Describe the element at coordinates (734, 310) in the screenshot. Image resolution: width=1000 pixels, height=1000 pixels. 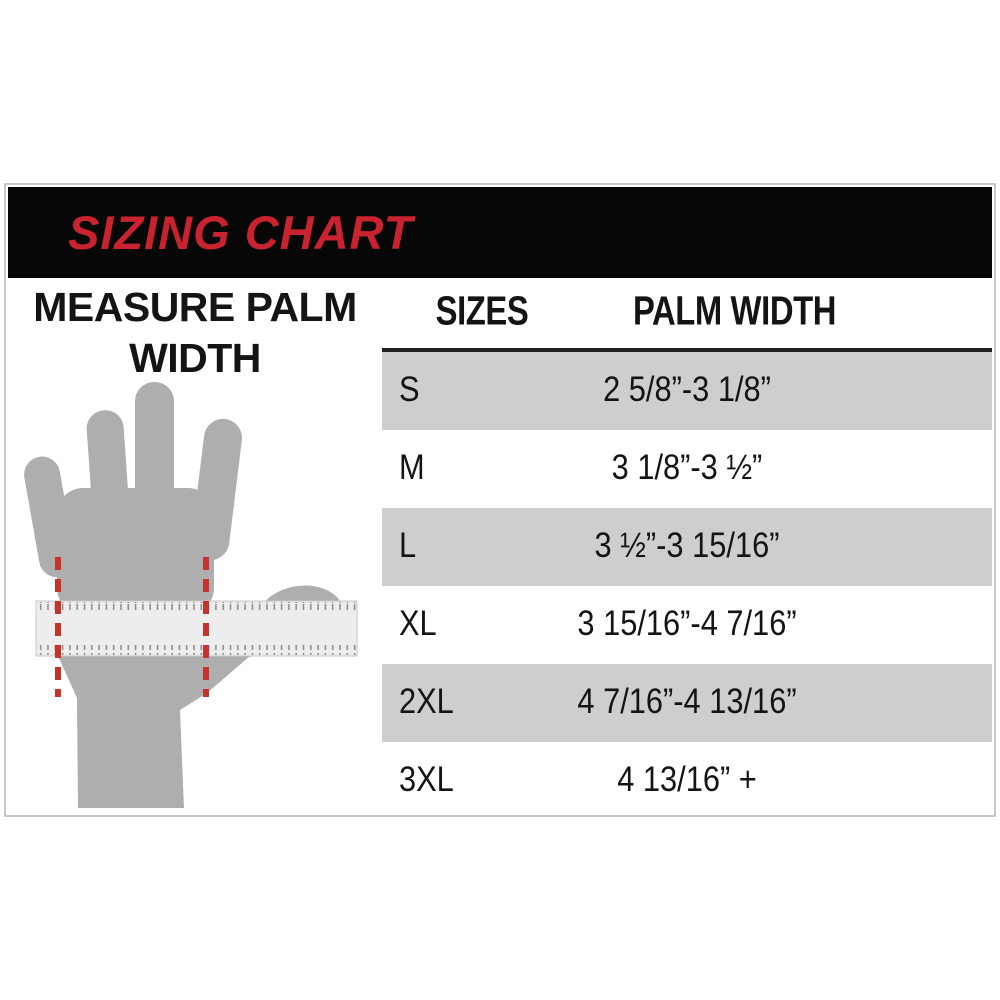
I see `column-header-palm-width: PALM WIDTH` at that location.